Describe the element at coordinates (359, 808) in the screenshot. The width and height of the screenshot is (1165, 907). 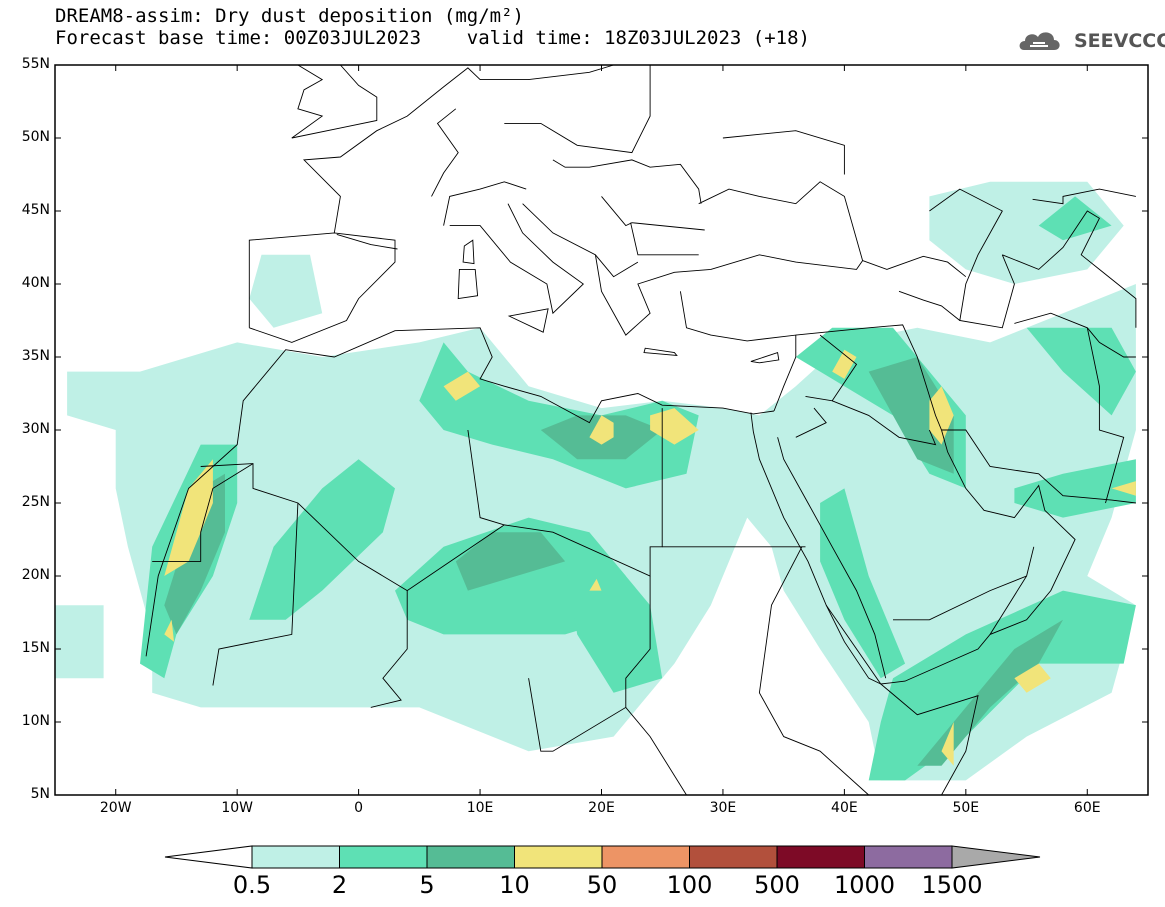
I see `lon-tick-label: 0` at that location.